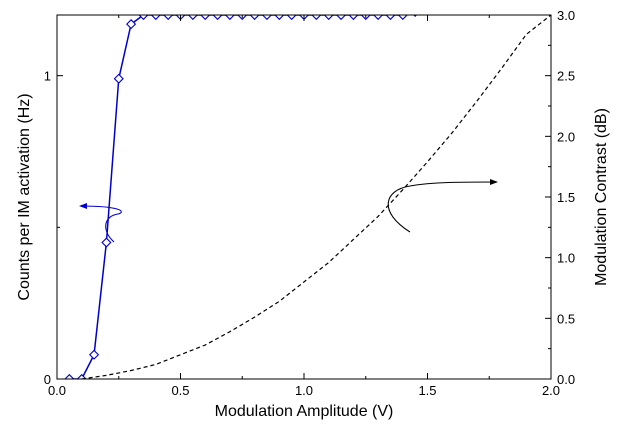 Image resolution: width=620 pixels, height=428 pixels. What do you see at coordinates (566, 136) in the screenshot?
I see `y-right-tick-label: 2.0` at bounding box center [566, 136].